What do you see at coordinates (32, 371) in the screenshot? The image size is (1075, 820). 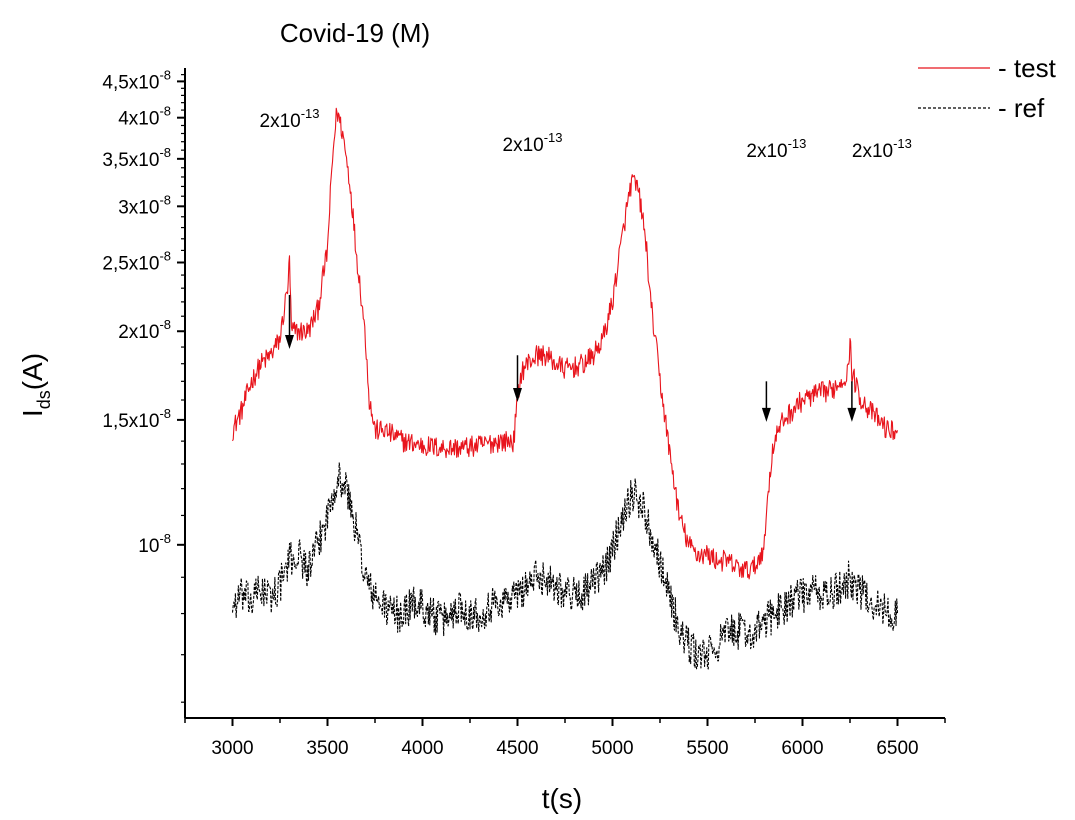 I see `y-axis-label-unit: (A)` at bounding box center [32, 371].